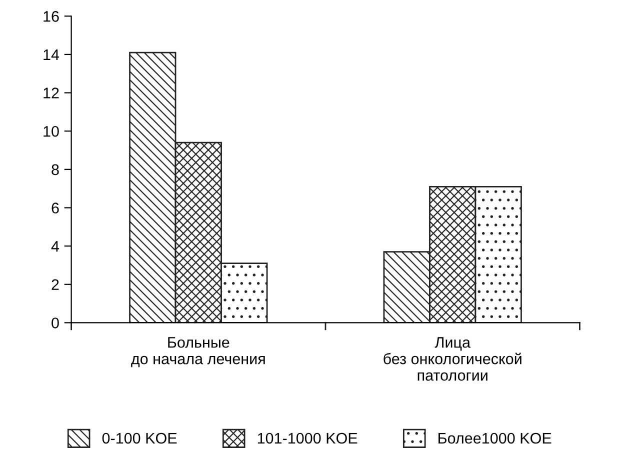  I want to click on y-tick-label: 16, so click(51, 16).